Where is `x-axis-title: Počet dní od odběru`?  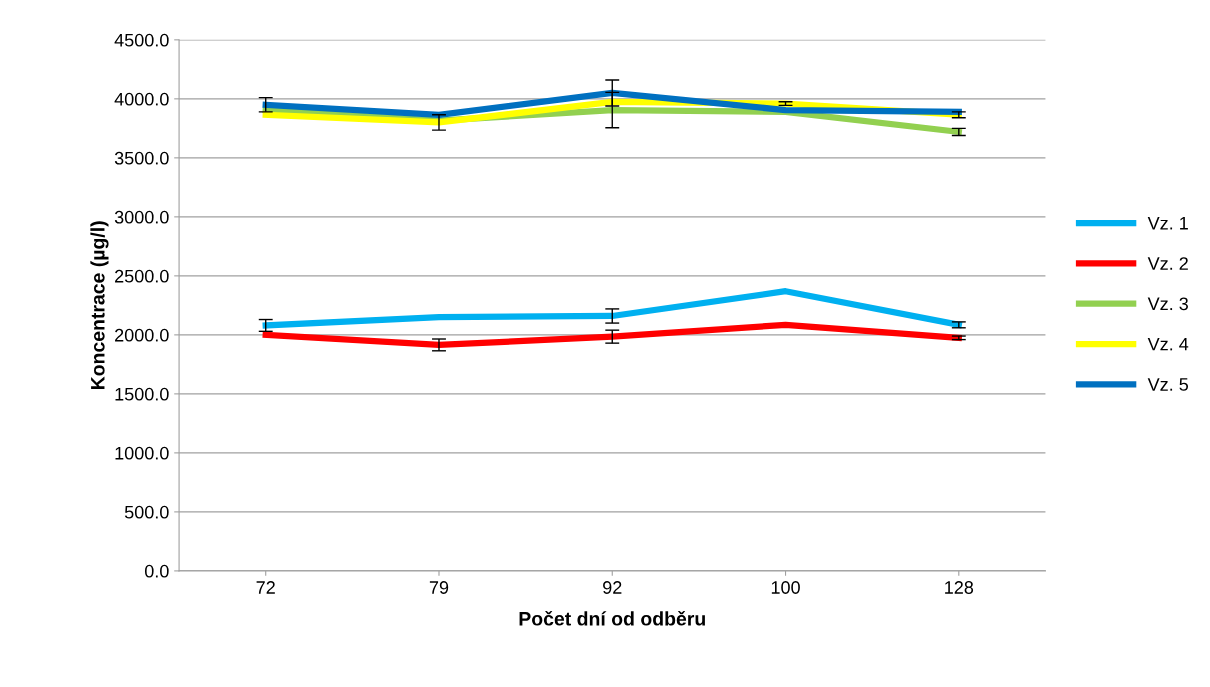
x-axis-title: Počet dní od odběru is located at coordinates (612, 618).